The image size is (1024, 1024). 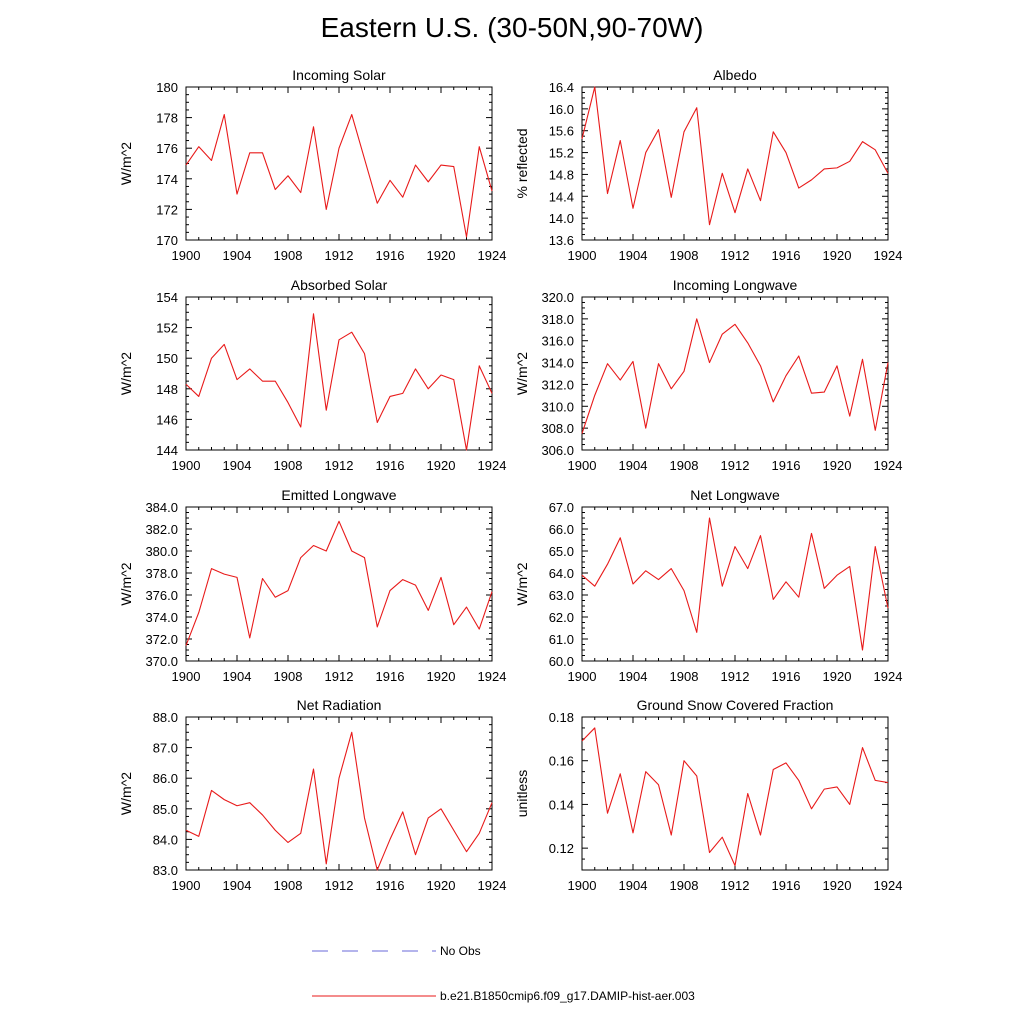 What do you see at coordinates (167, 240) in the screenshot?
I see `y-tick-label: 170` at bounding box center [167, 240].